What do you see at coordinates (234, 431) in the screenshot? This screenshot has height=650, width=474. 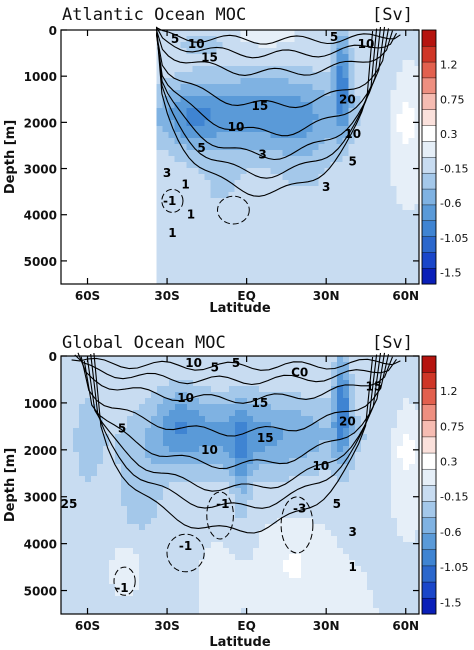 I see `contour-line` at bounding box center [234, 431].